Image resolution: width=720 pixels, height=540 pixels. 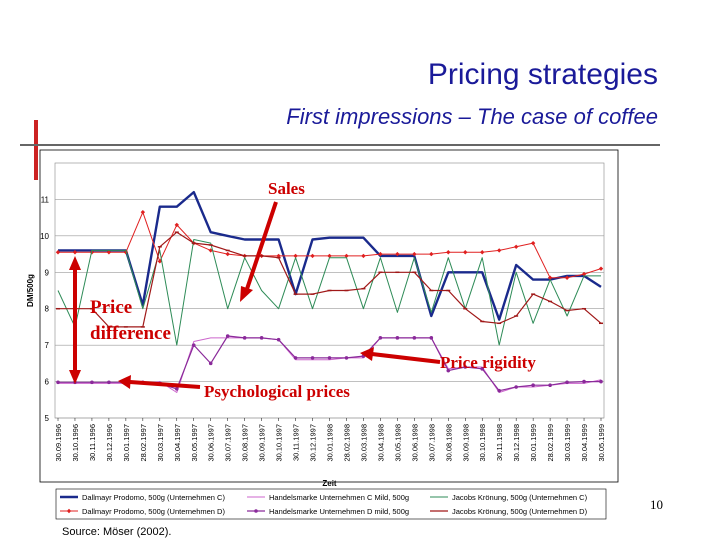 What do you see at coordinates (261, 247) in the screenshot?
I see `sales-arrow` at bounding box center [261, 247].